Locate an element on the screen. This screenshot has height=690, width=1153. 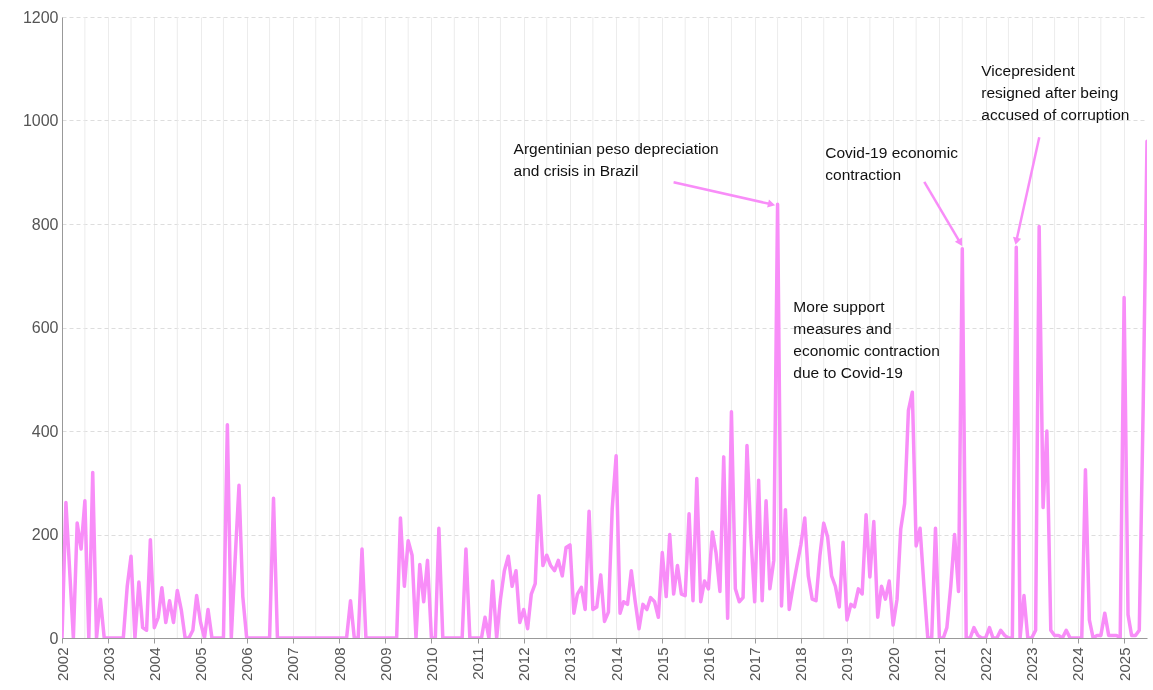
y-tick-label: 1200 is located at coordinates (40, 17).